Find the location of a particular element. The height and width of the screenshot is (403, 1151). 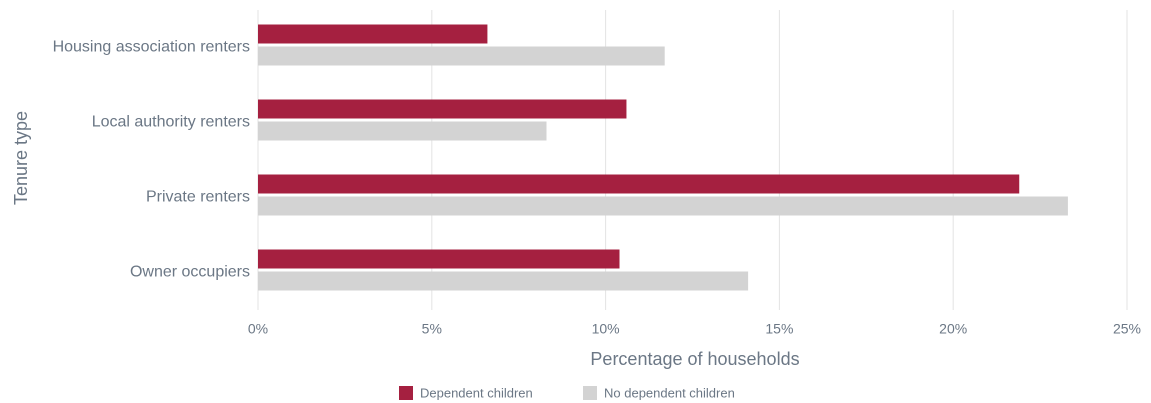

y-tick-label: Local authority renters is located at coordinates (171, 122).